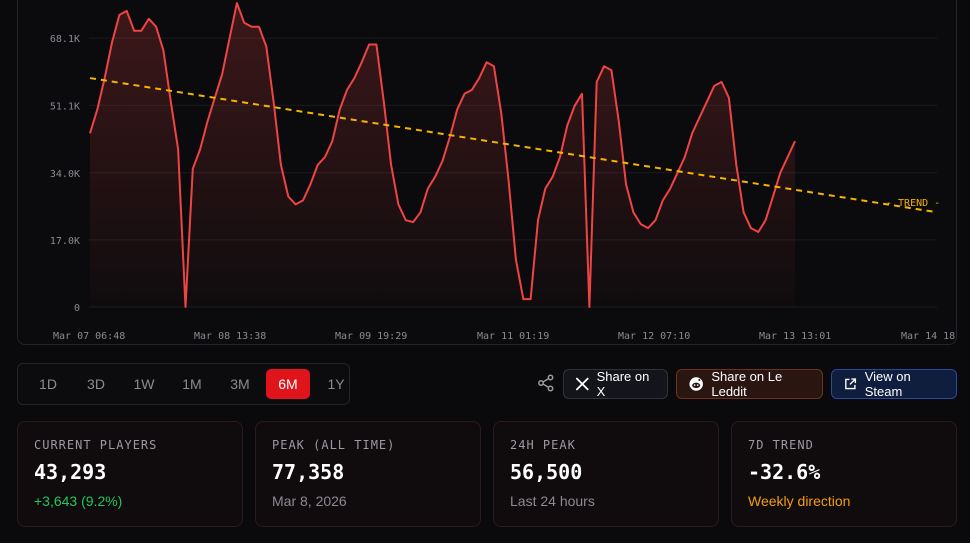 This screenshot has width=970, height=543. I want to click on stat-card-7d-trend: 7D TREND -32.6% Weekly direction, so click(844, 474).